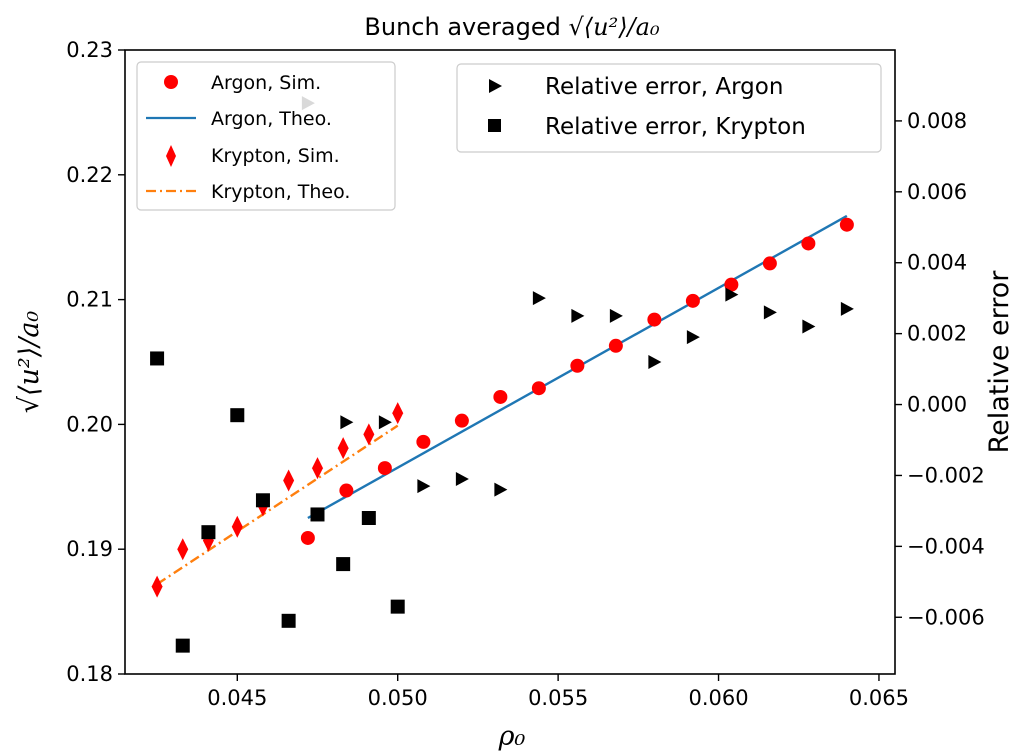 The width and height of the screenshot is (1026, 752). Describe the element at coordinates (937, 334) in the screenshot. I see `y-right-tick-label: 0.002` at that location.